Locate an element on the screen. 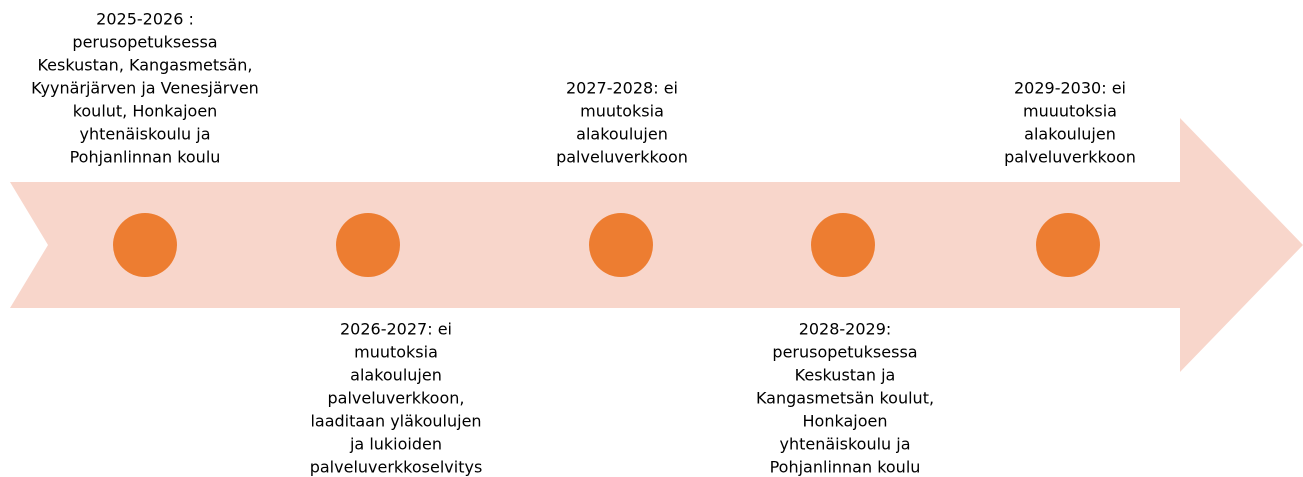 The width and height of the screenshot is (1303, 477). milestone-text: 2025-2026 : is located at coordinates (145, 19).